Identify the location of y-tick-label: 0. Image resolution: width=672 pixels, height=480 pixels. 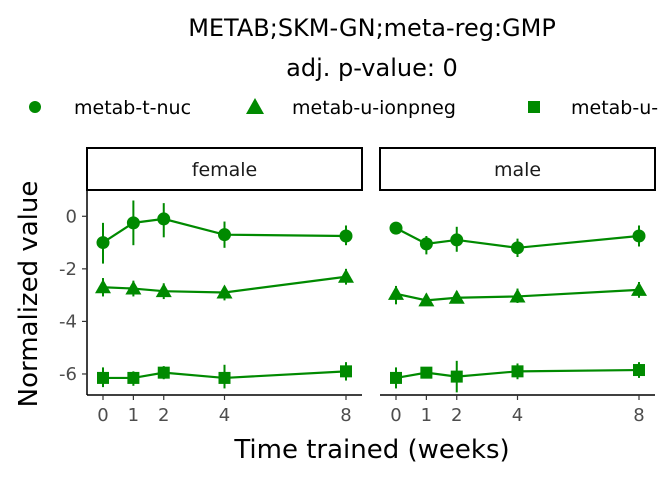
(71, 216).